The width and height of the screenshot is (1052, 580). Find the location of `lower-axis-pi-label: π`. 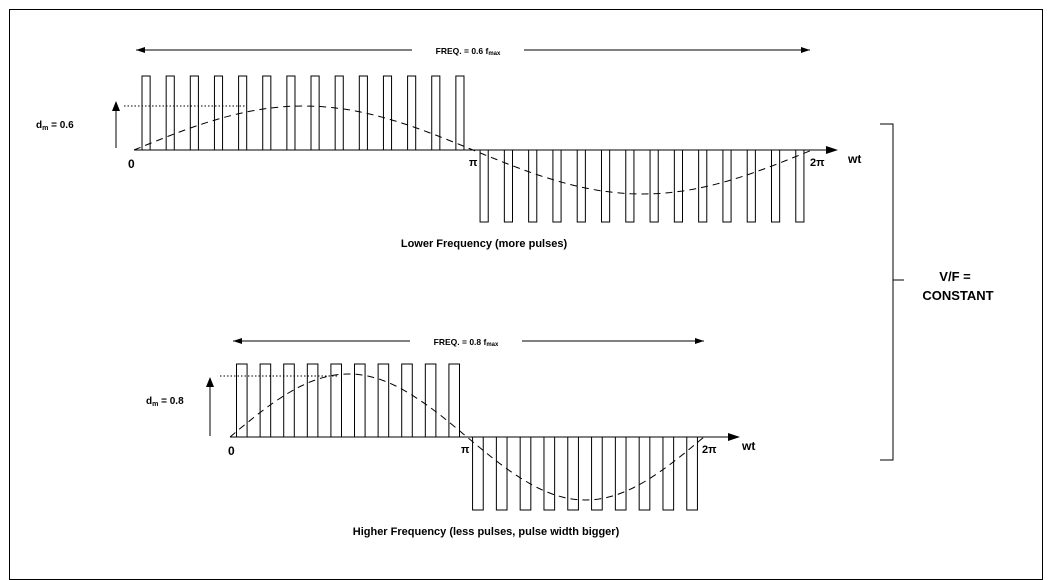

lower-axis-pi-label: π is located at coordinates (473, 163).